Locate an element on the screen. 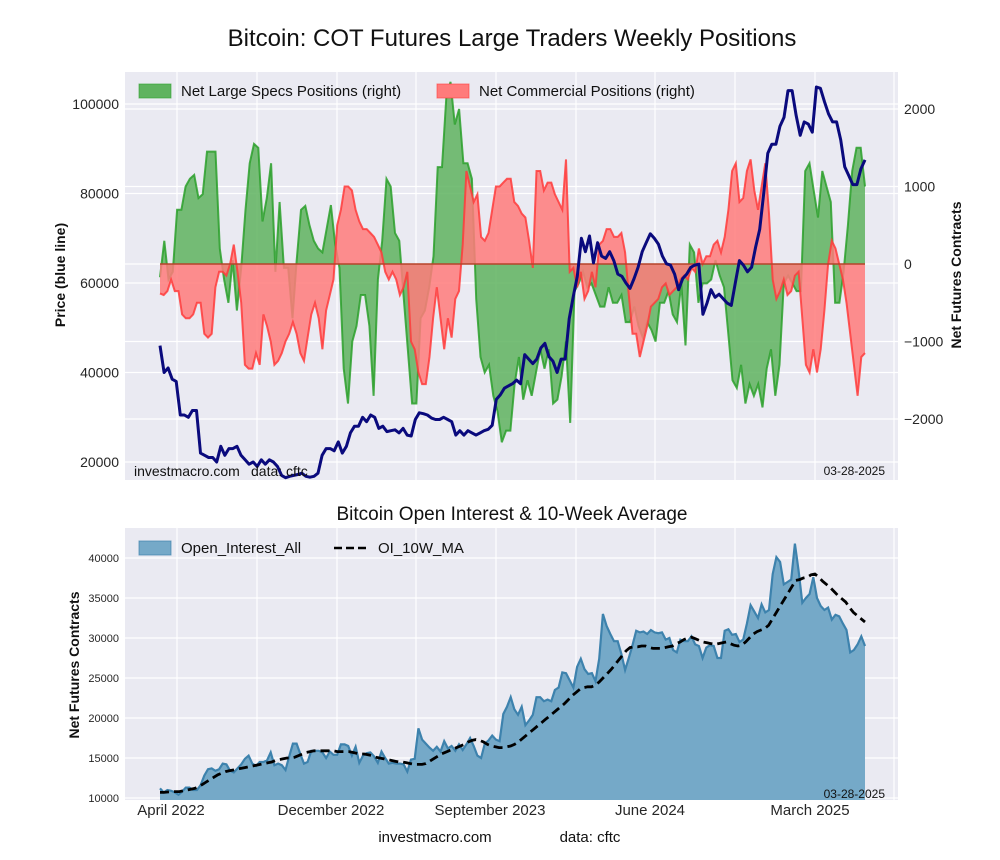 The height and width of the screenshot is (860, 1000). bottom-y-tick-label: 35000 is located at coordinates (103, 599).